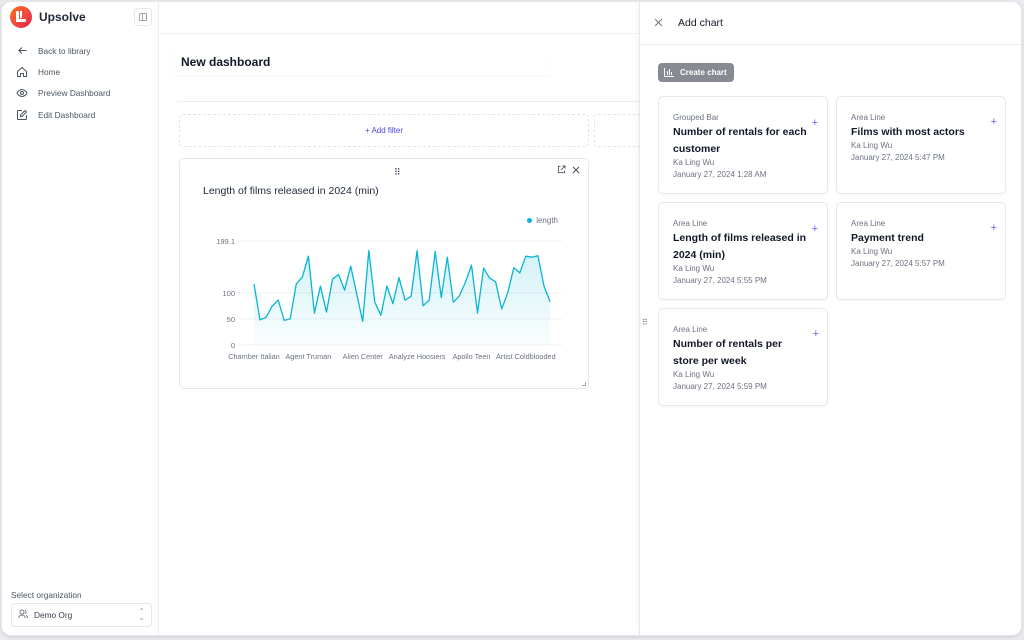 This screenshot has height=640, width=1024. What do you see at coordinates (471, 356) in the screenshot?
I see `svg-text: Apollo Teen` at bounding box center [471, 356].